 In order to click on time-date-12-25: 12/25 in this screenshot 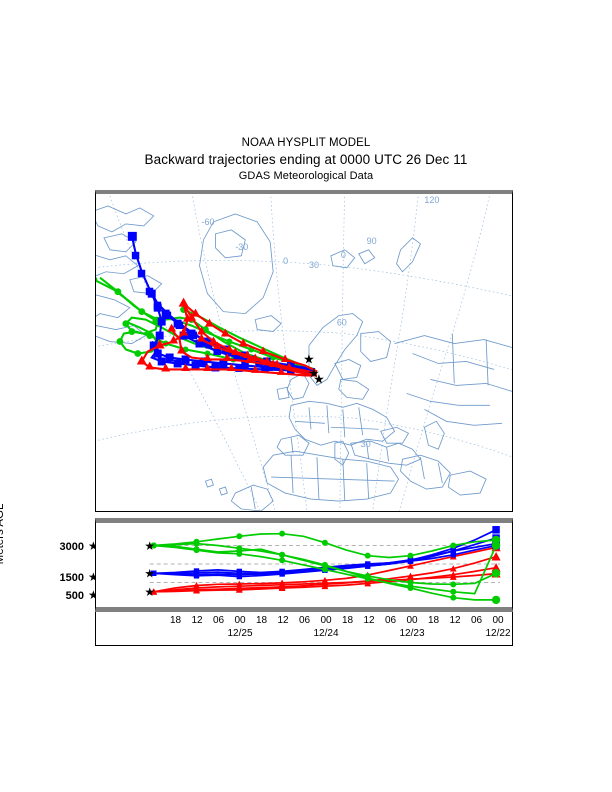, I will do `click(240, 633)`.